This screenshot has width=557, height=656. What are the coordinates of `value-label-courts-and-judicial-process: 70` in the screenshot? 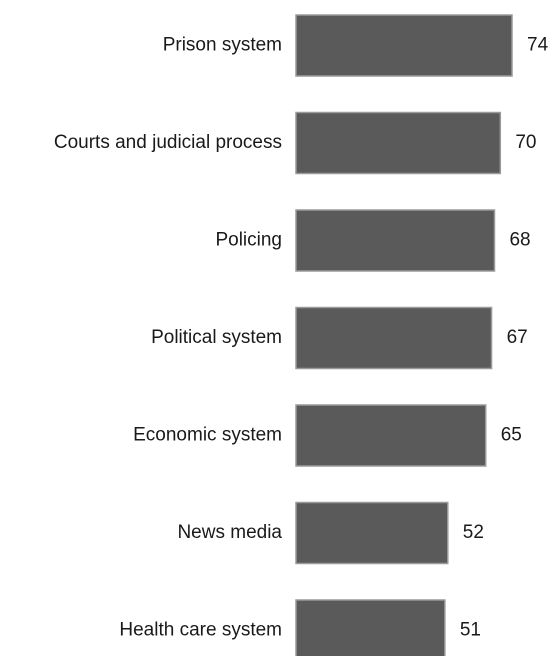 It's located at (525, 142).